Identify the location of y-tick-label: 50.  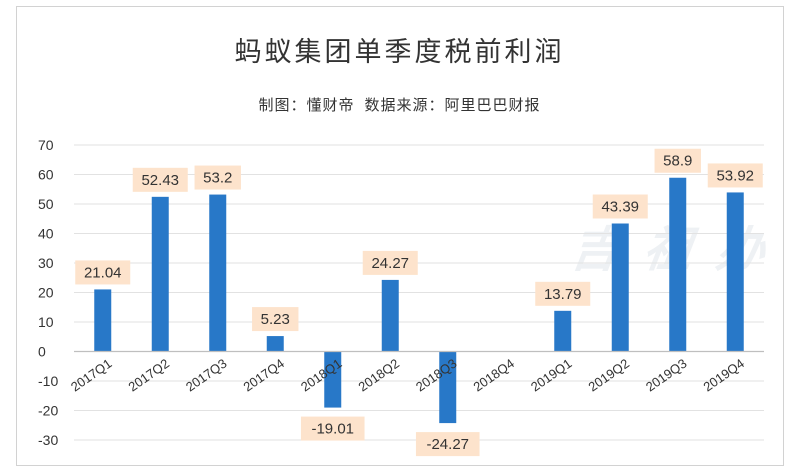
(46, 204).